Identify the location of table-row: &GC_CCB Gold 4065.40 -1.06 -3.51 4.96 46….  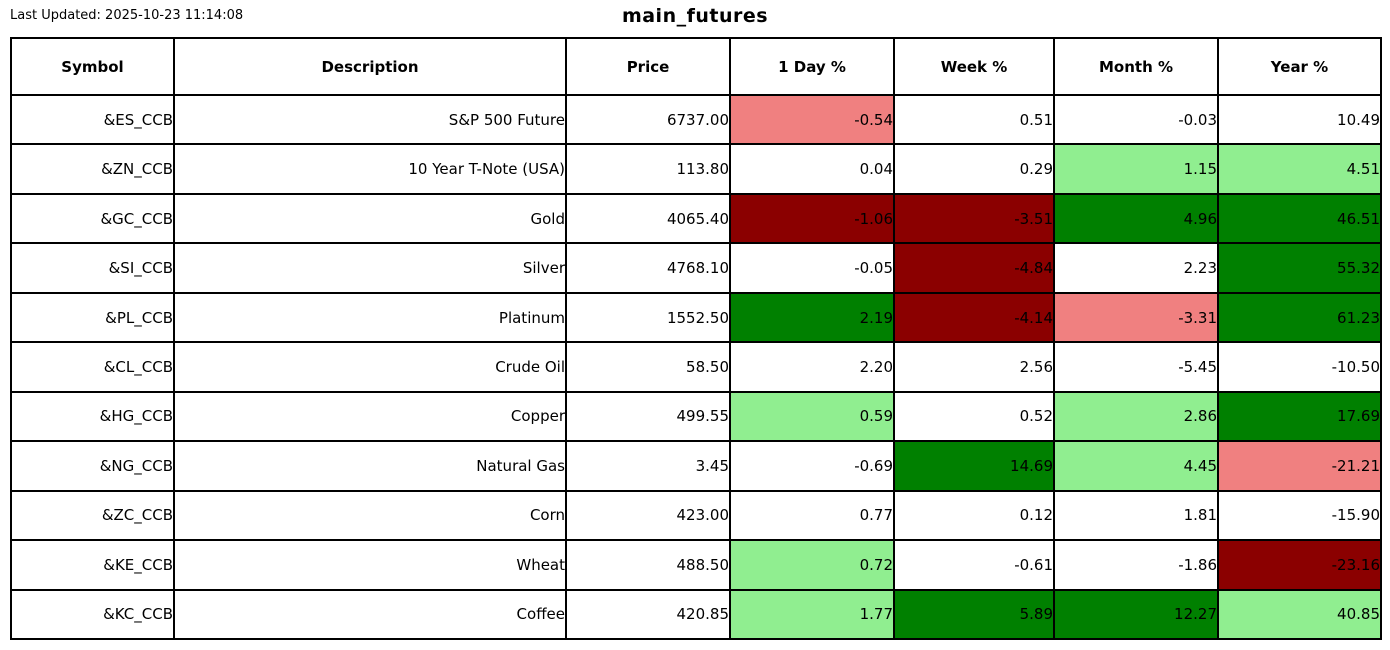
(696, 218).